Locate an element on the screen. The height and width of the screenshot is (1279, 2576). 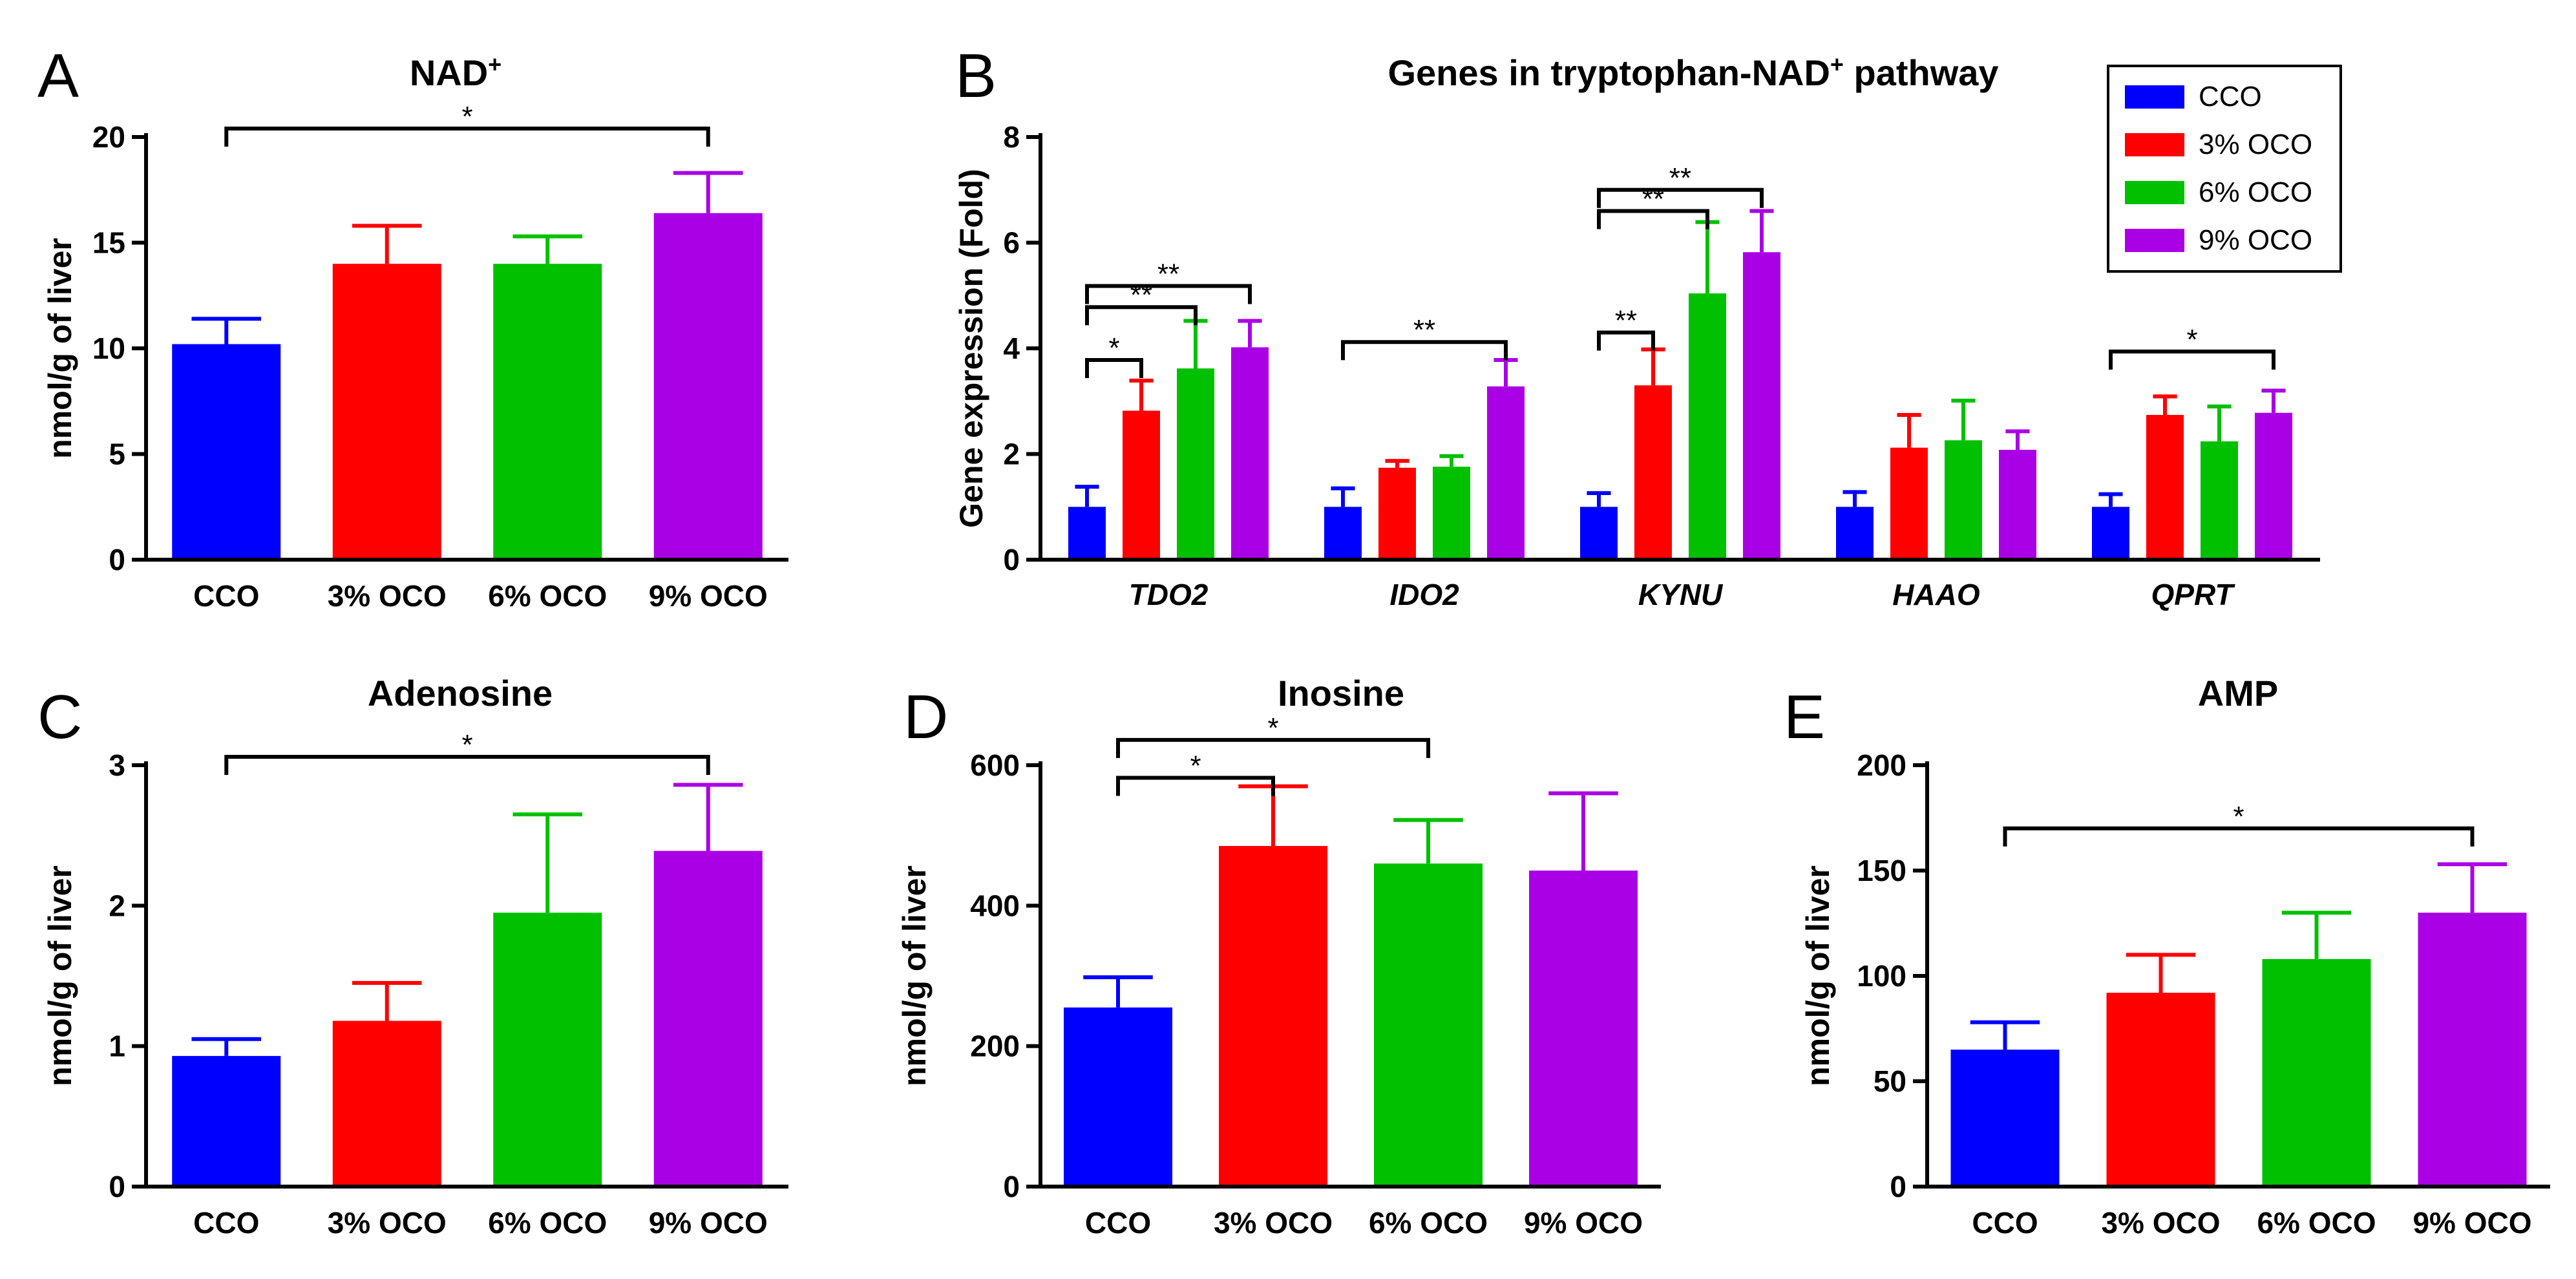
chart-title: AMP is located at coordinates (2238, 693).